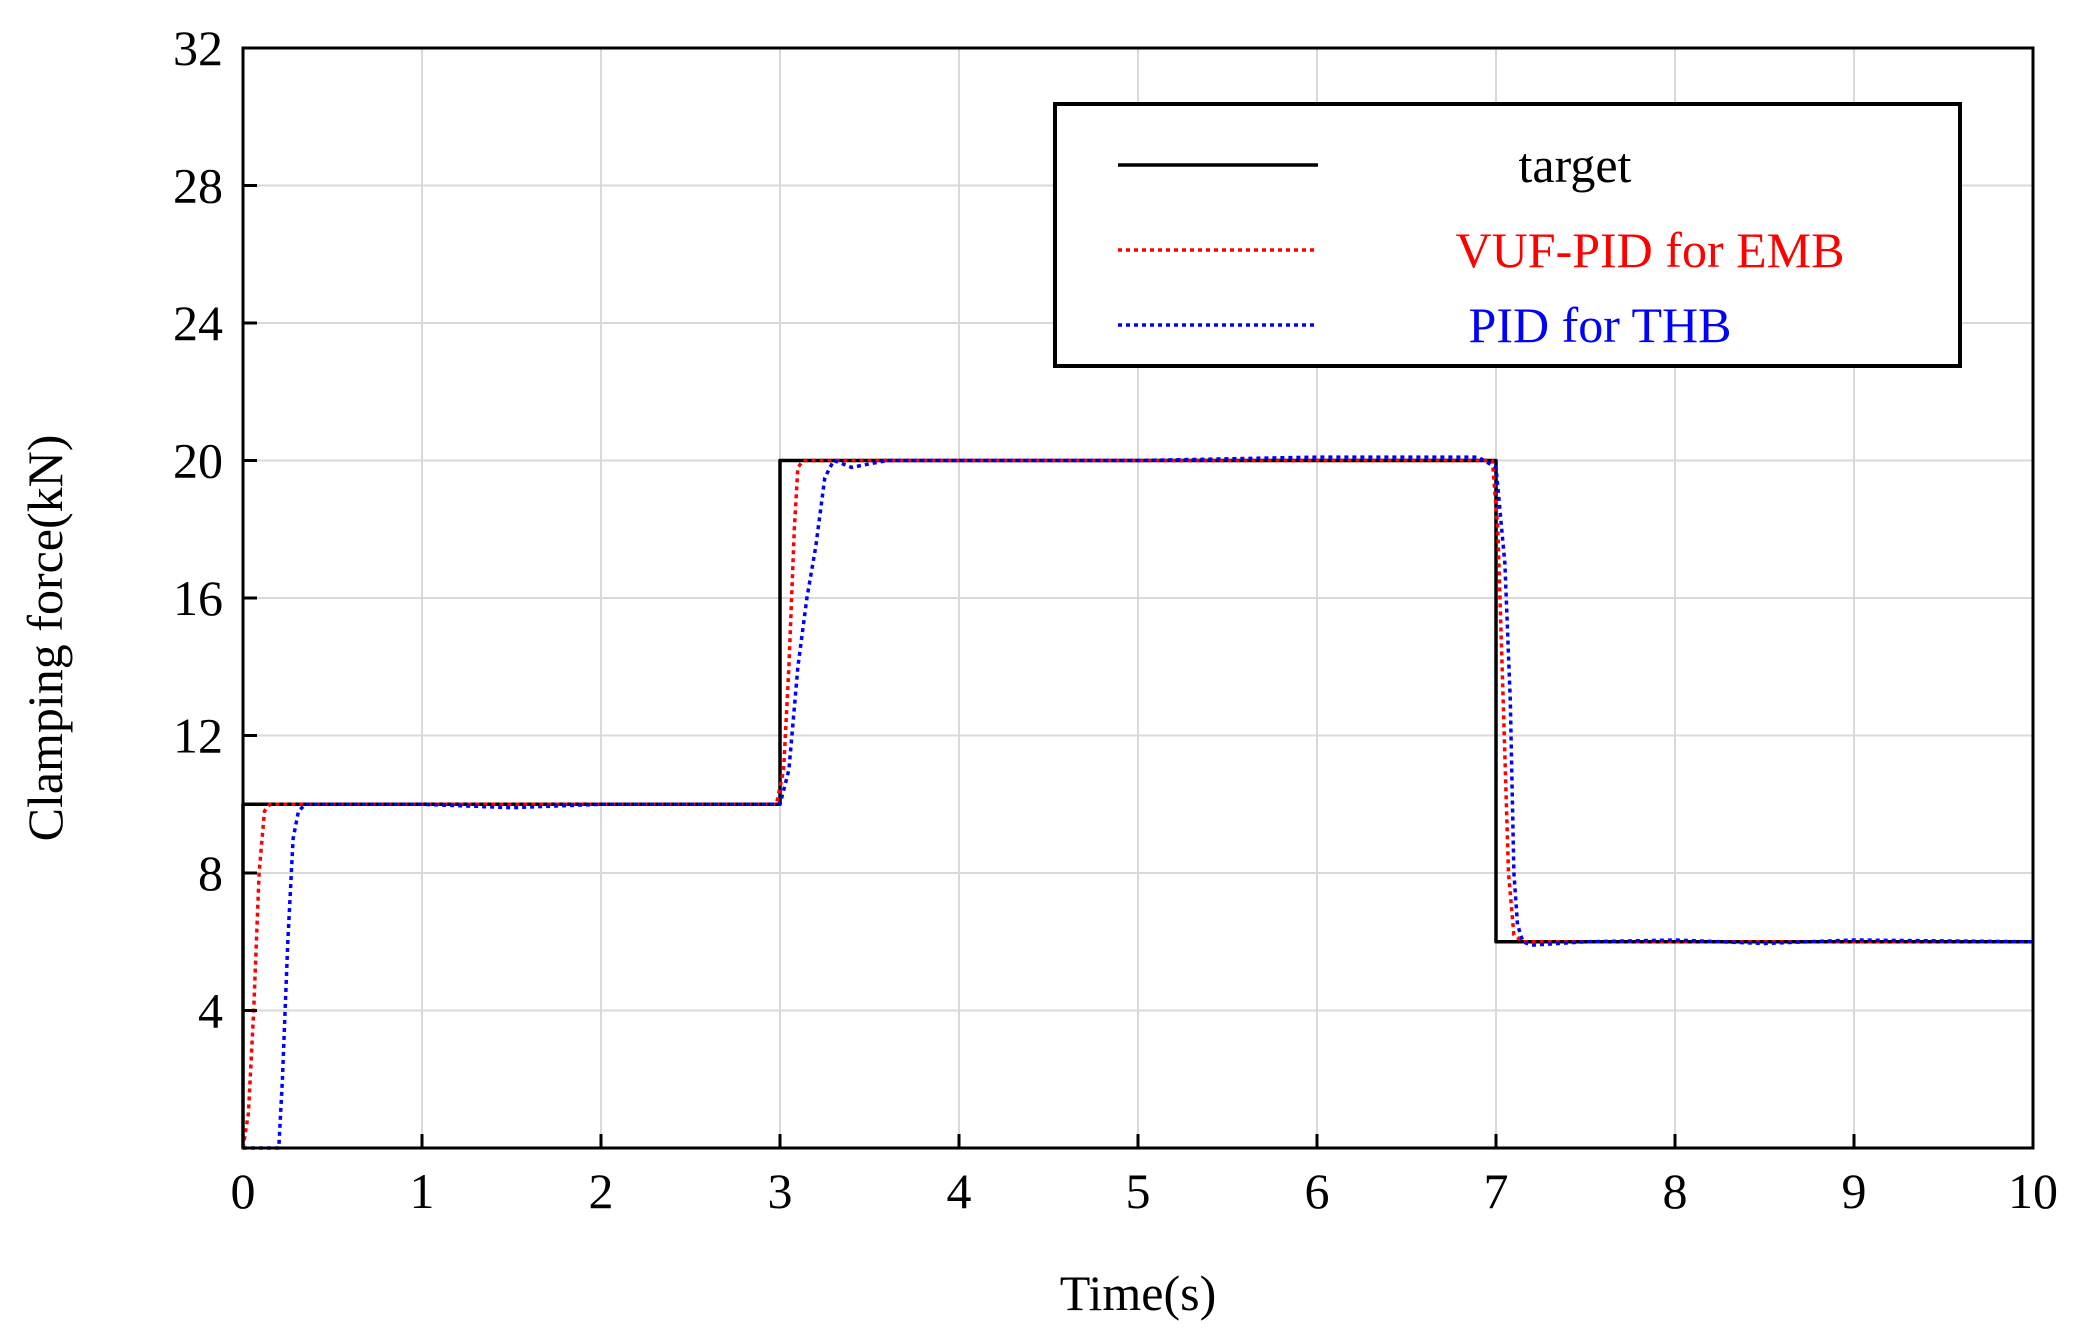 The image size is (2094, 1343). What do you see at coordinates (210, 873) in the screenshot?
I see `y-tick-label: 8` at bounding box center [210, 873].